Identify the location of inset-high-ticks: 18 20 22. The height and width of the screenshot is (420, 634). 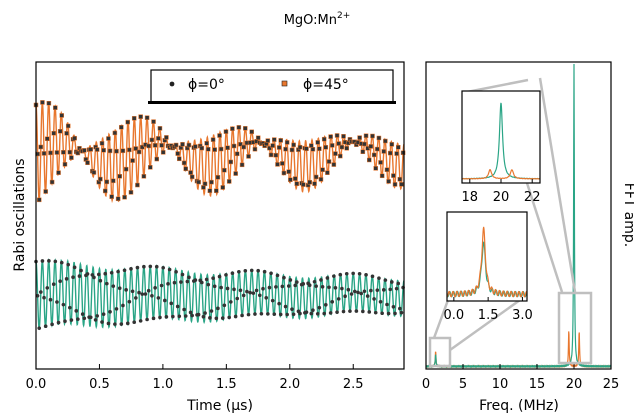
(501, 192).